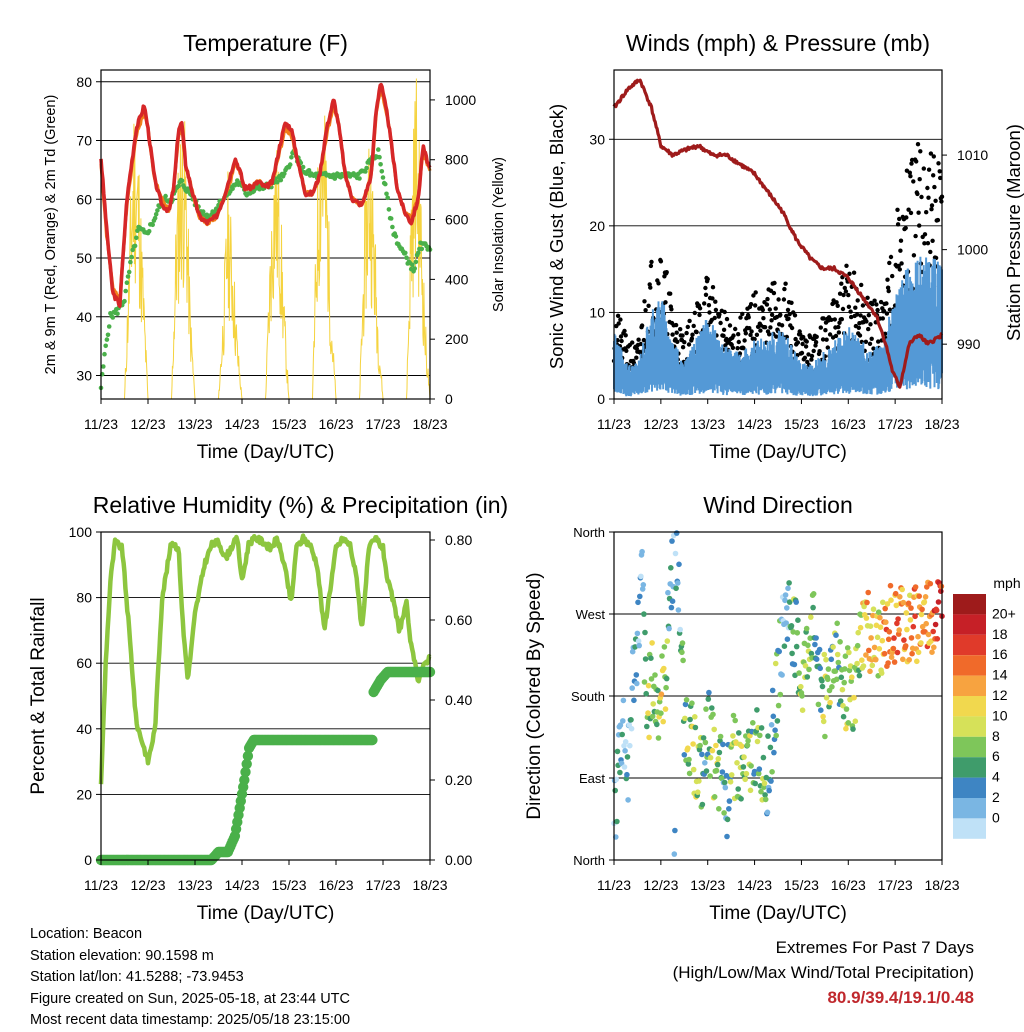 The image size is (1024, 1032). What do you see at coordinates (266, 239) in the screenshot?
I see `series-solar-insolation` at bounding box center [266, 239].